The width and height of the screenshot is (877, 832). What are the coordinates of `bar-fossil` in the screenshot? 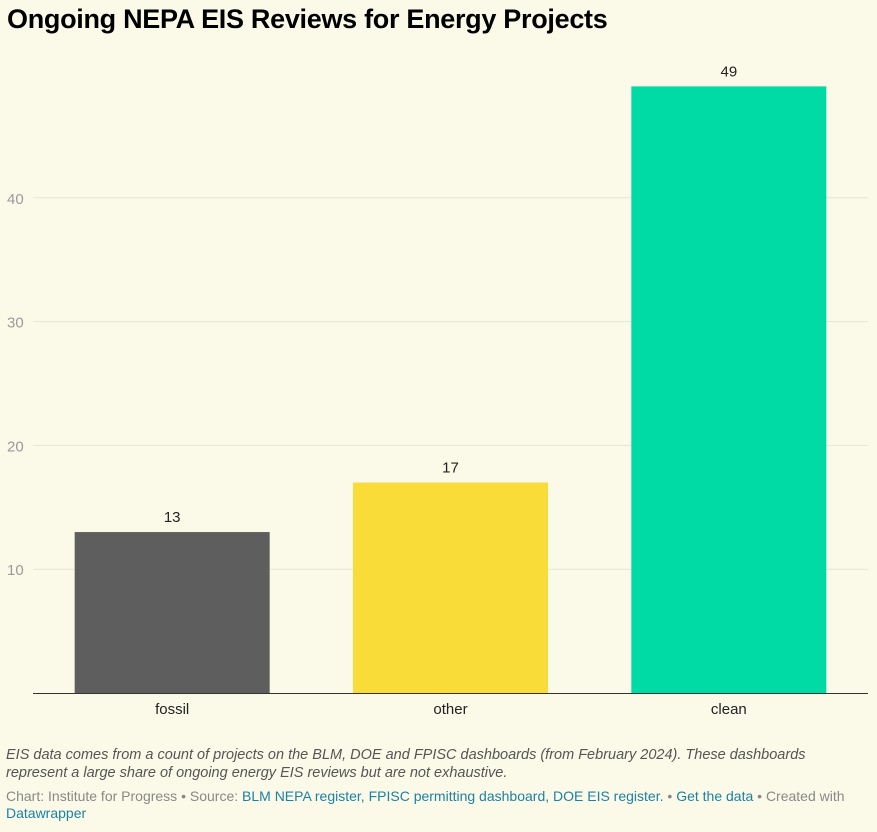 It's located at (172, 612).